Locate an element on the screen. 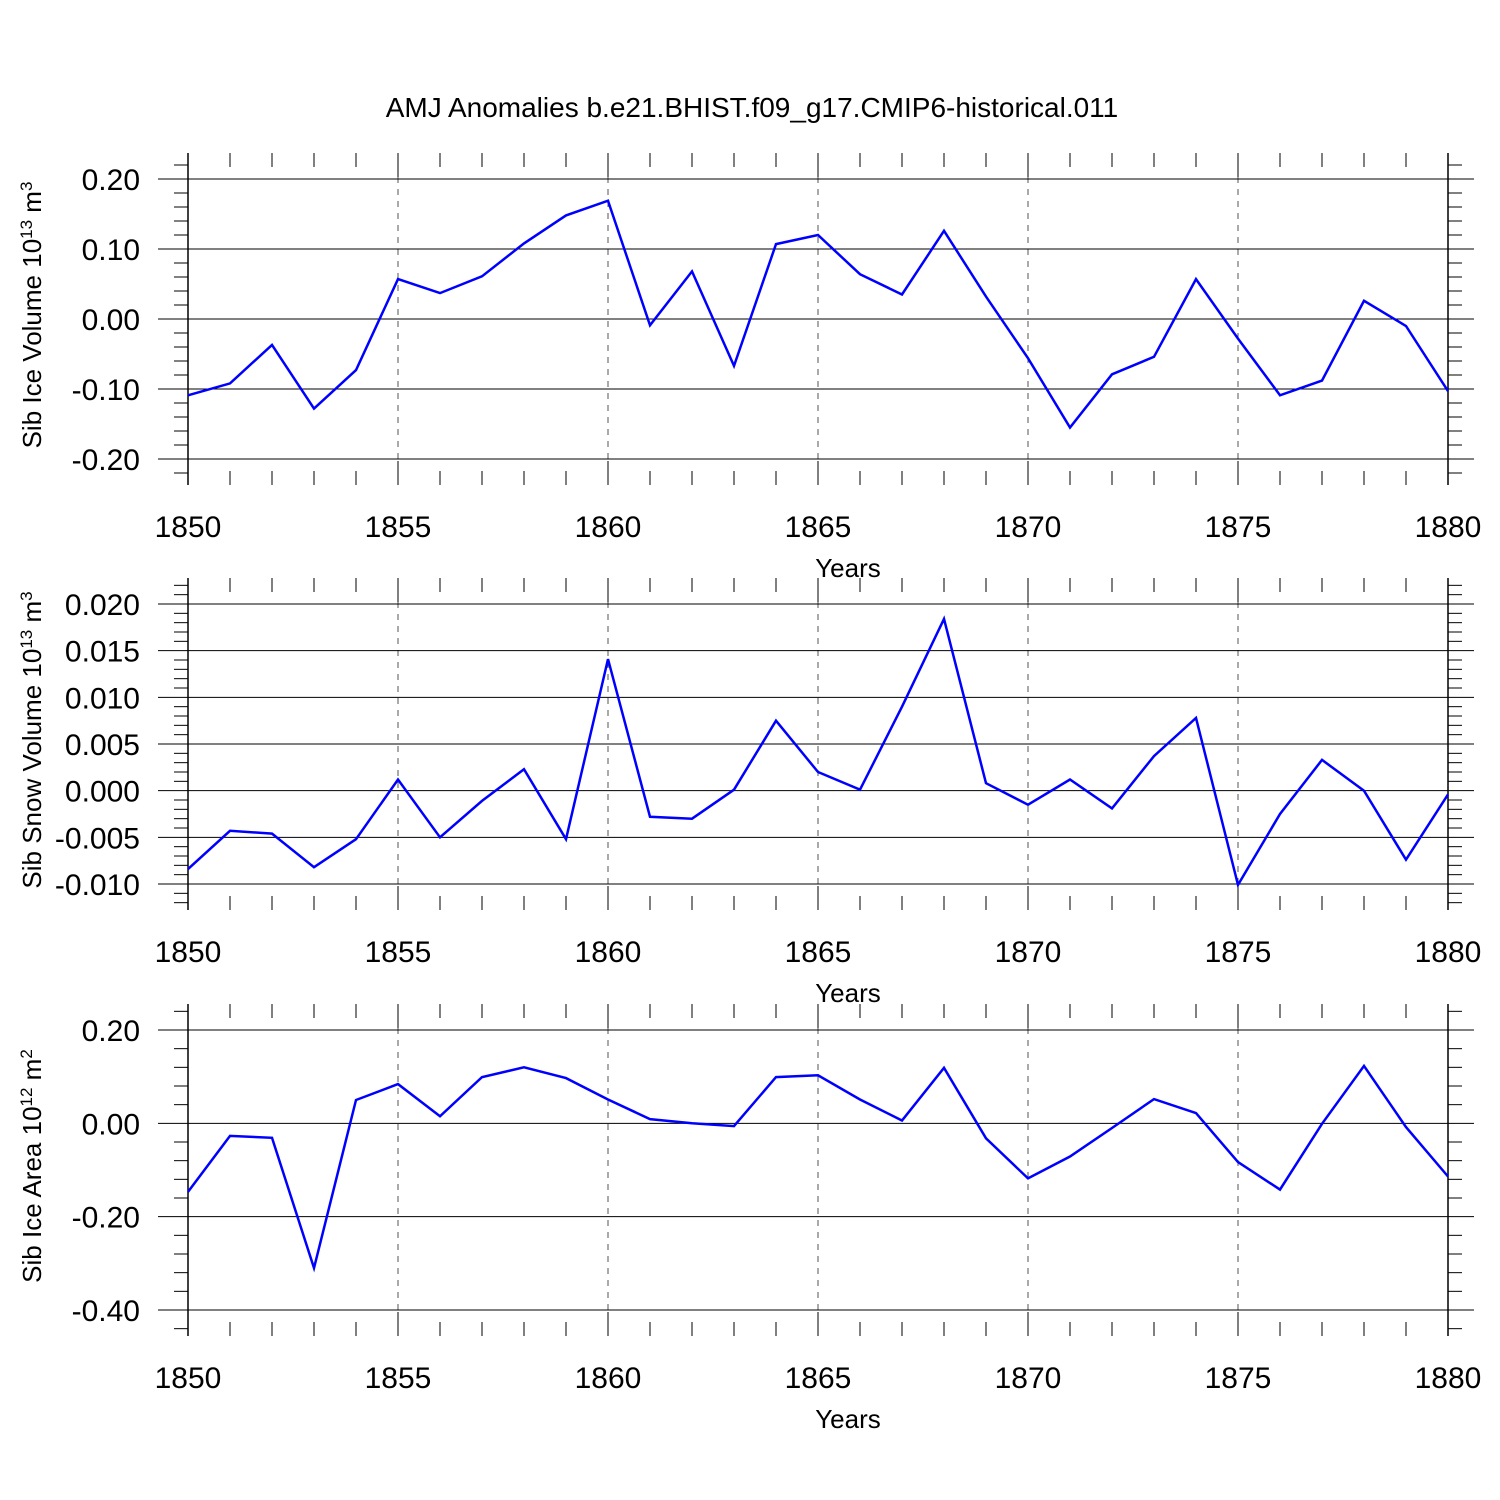  y-tick-label: -0.10 is located at coordinates (106, 390).